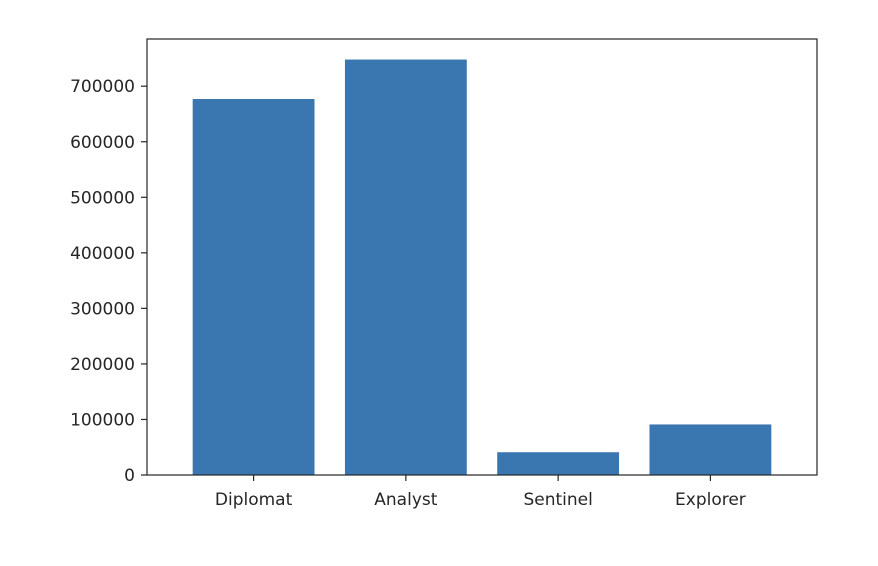  I want to click on bar-diplomat, so click(253, 286).